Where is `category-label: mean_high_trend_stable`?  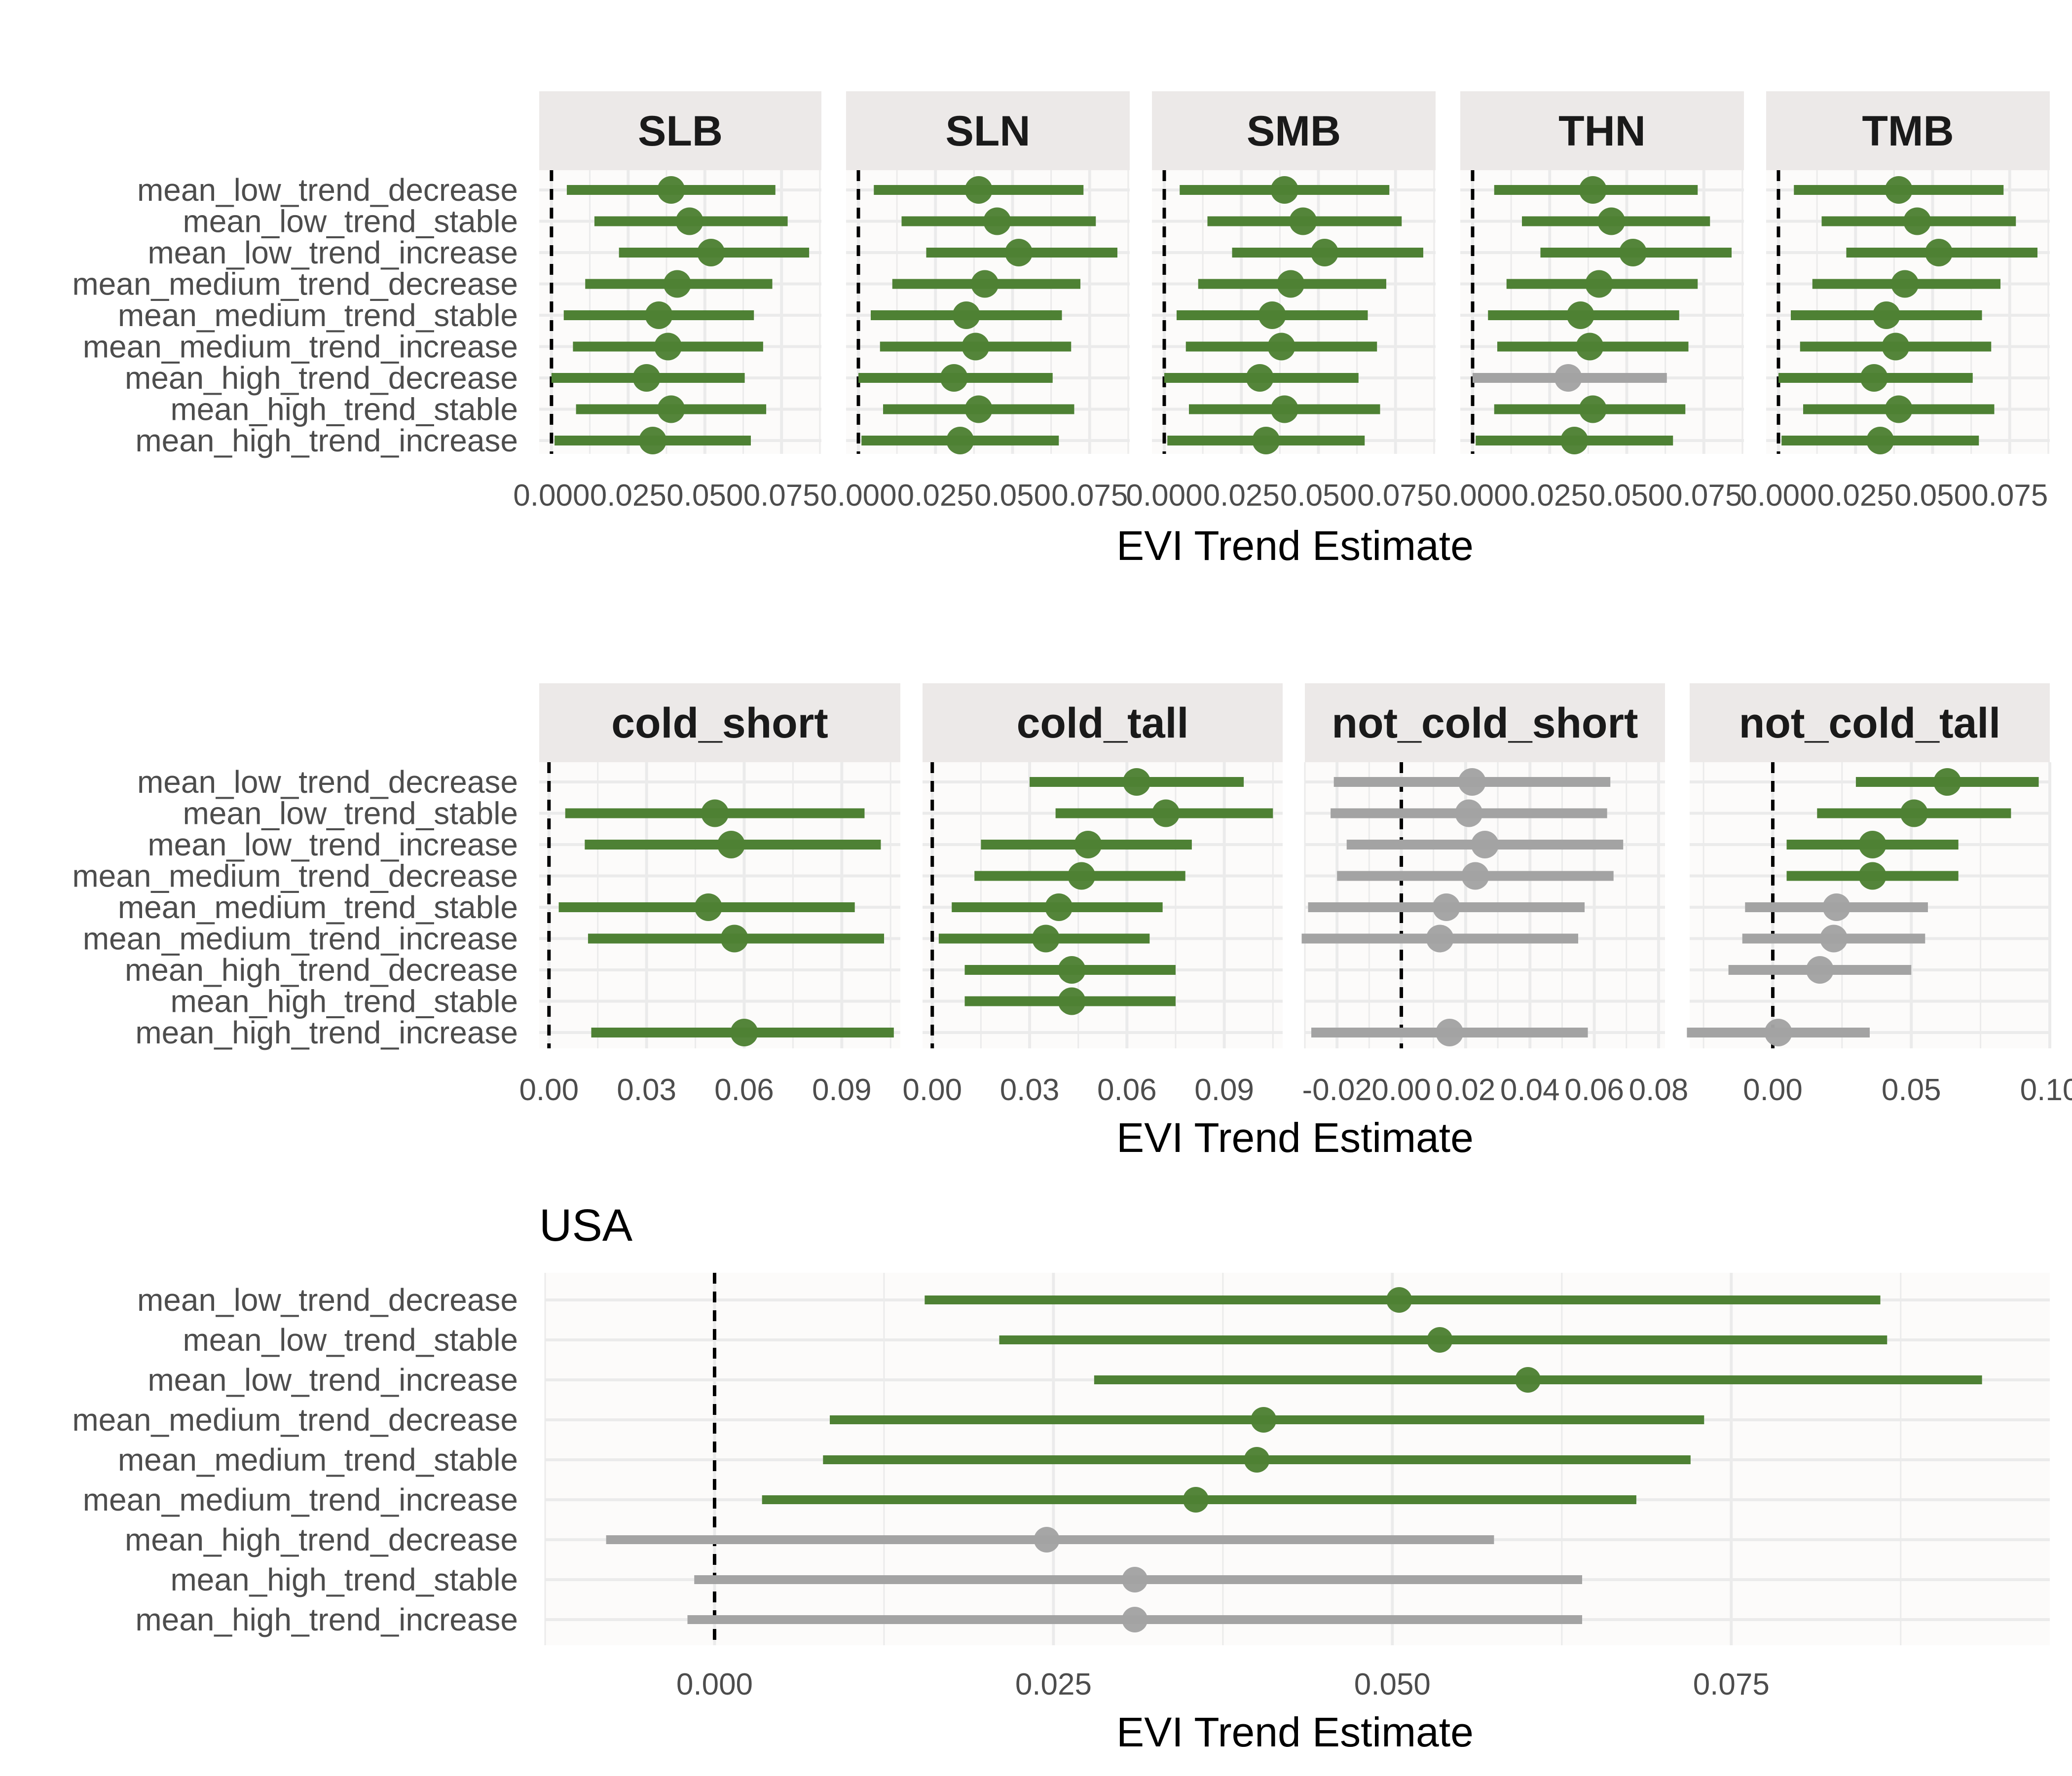
category-label: mean_high_trend_stable is located at coordinates (344, 410).